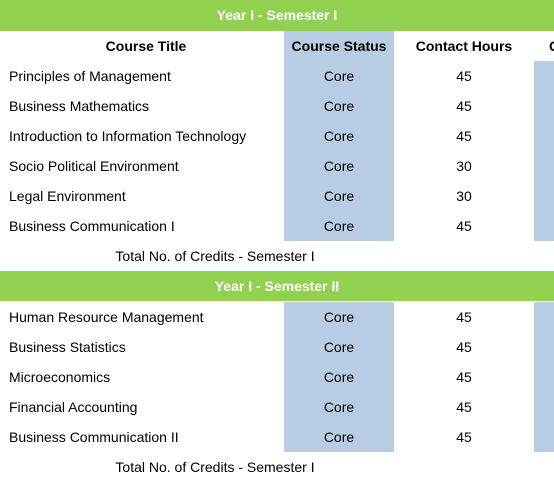 The width and height of the screenshot is (554, 483). Describe the element at coordinates (67, 347) in the screenshot. I see `course-title: Business Statistics` at that location.